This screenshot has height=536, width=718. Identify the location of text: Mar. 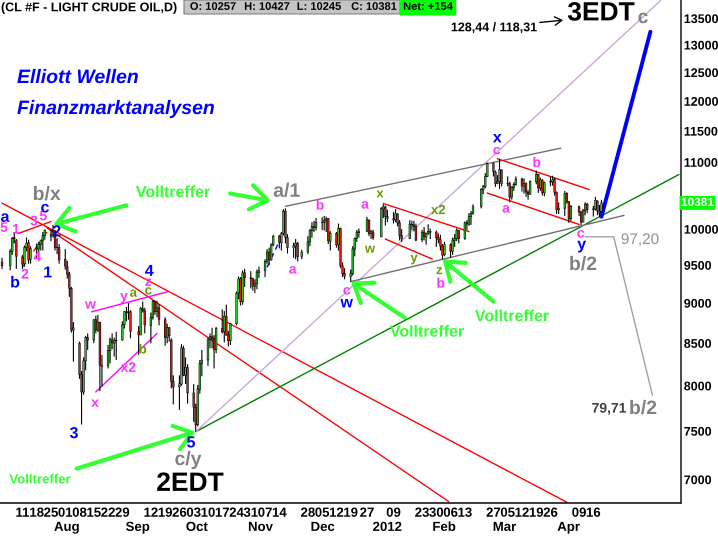
(505, 527).